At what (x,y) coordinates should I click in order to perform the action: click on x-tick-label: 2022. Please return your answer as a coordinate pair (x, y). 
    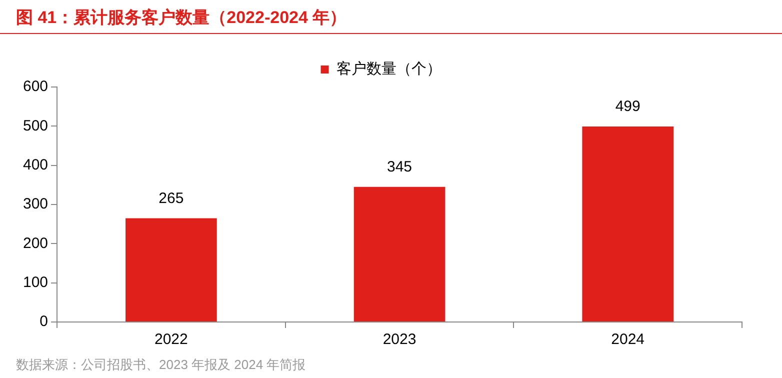
    Looking at the image, I should click on (171, 339).